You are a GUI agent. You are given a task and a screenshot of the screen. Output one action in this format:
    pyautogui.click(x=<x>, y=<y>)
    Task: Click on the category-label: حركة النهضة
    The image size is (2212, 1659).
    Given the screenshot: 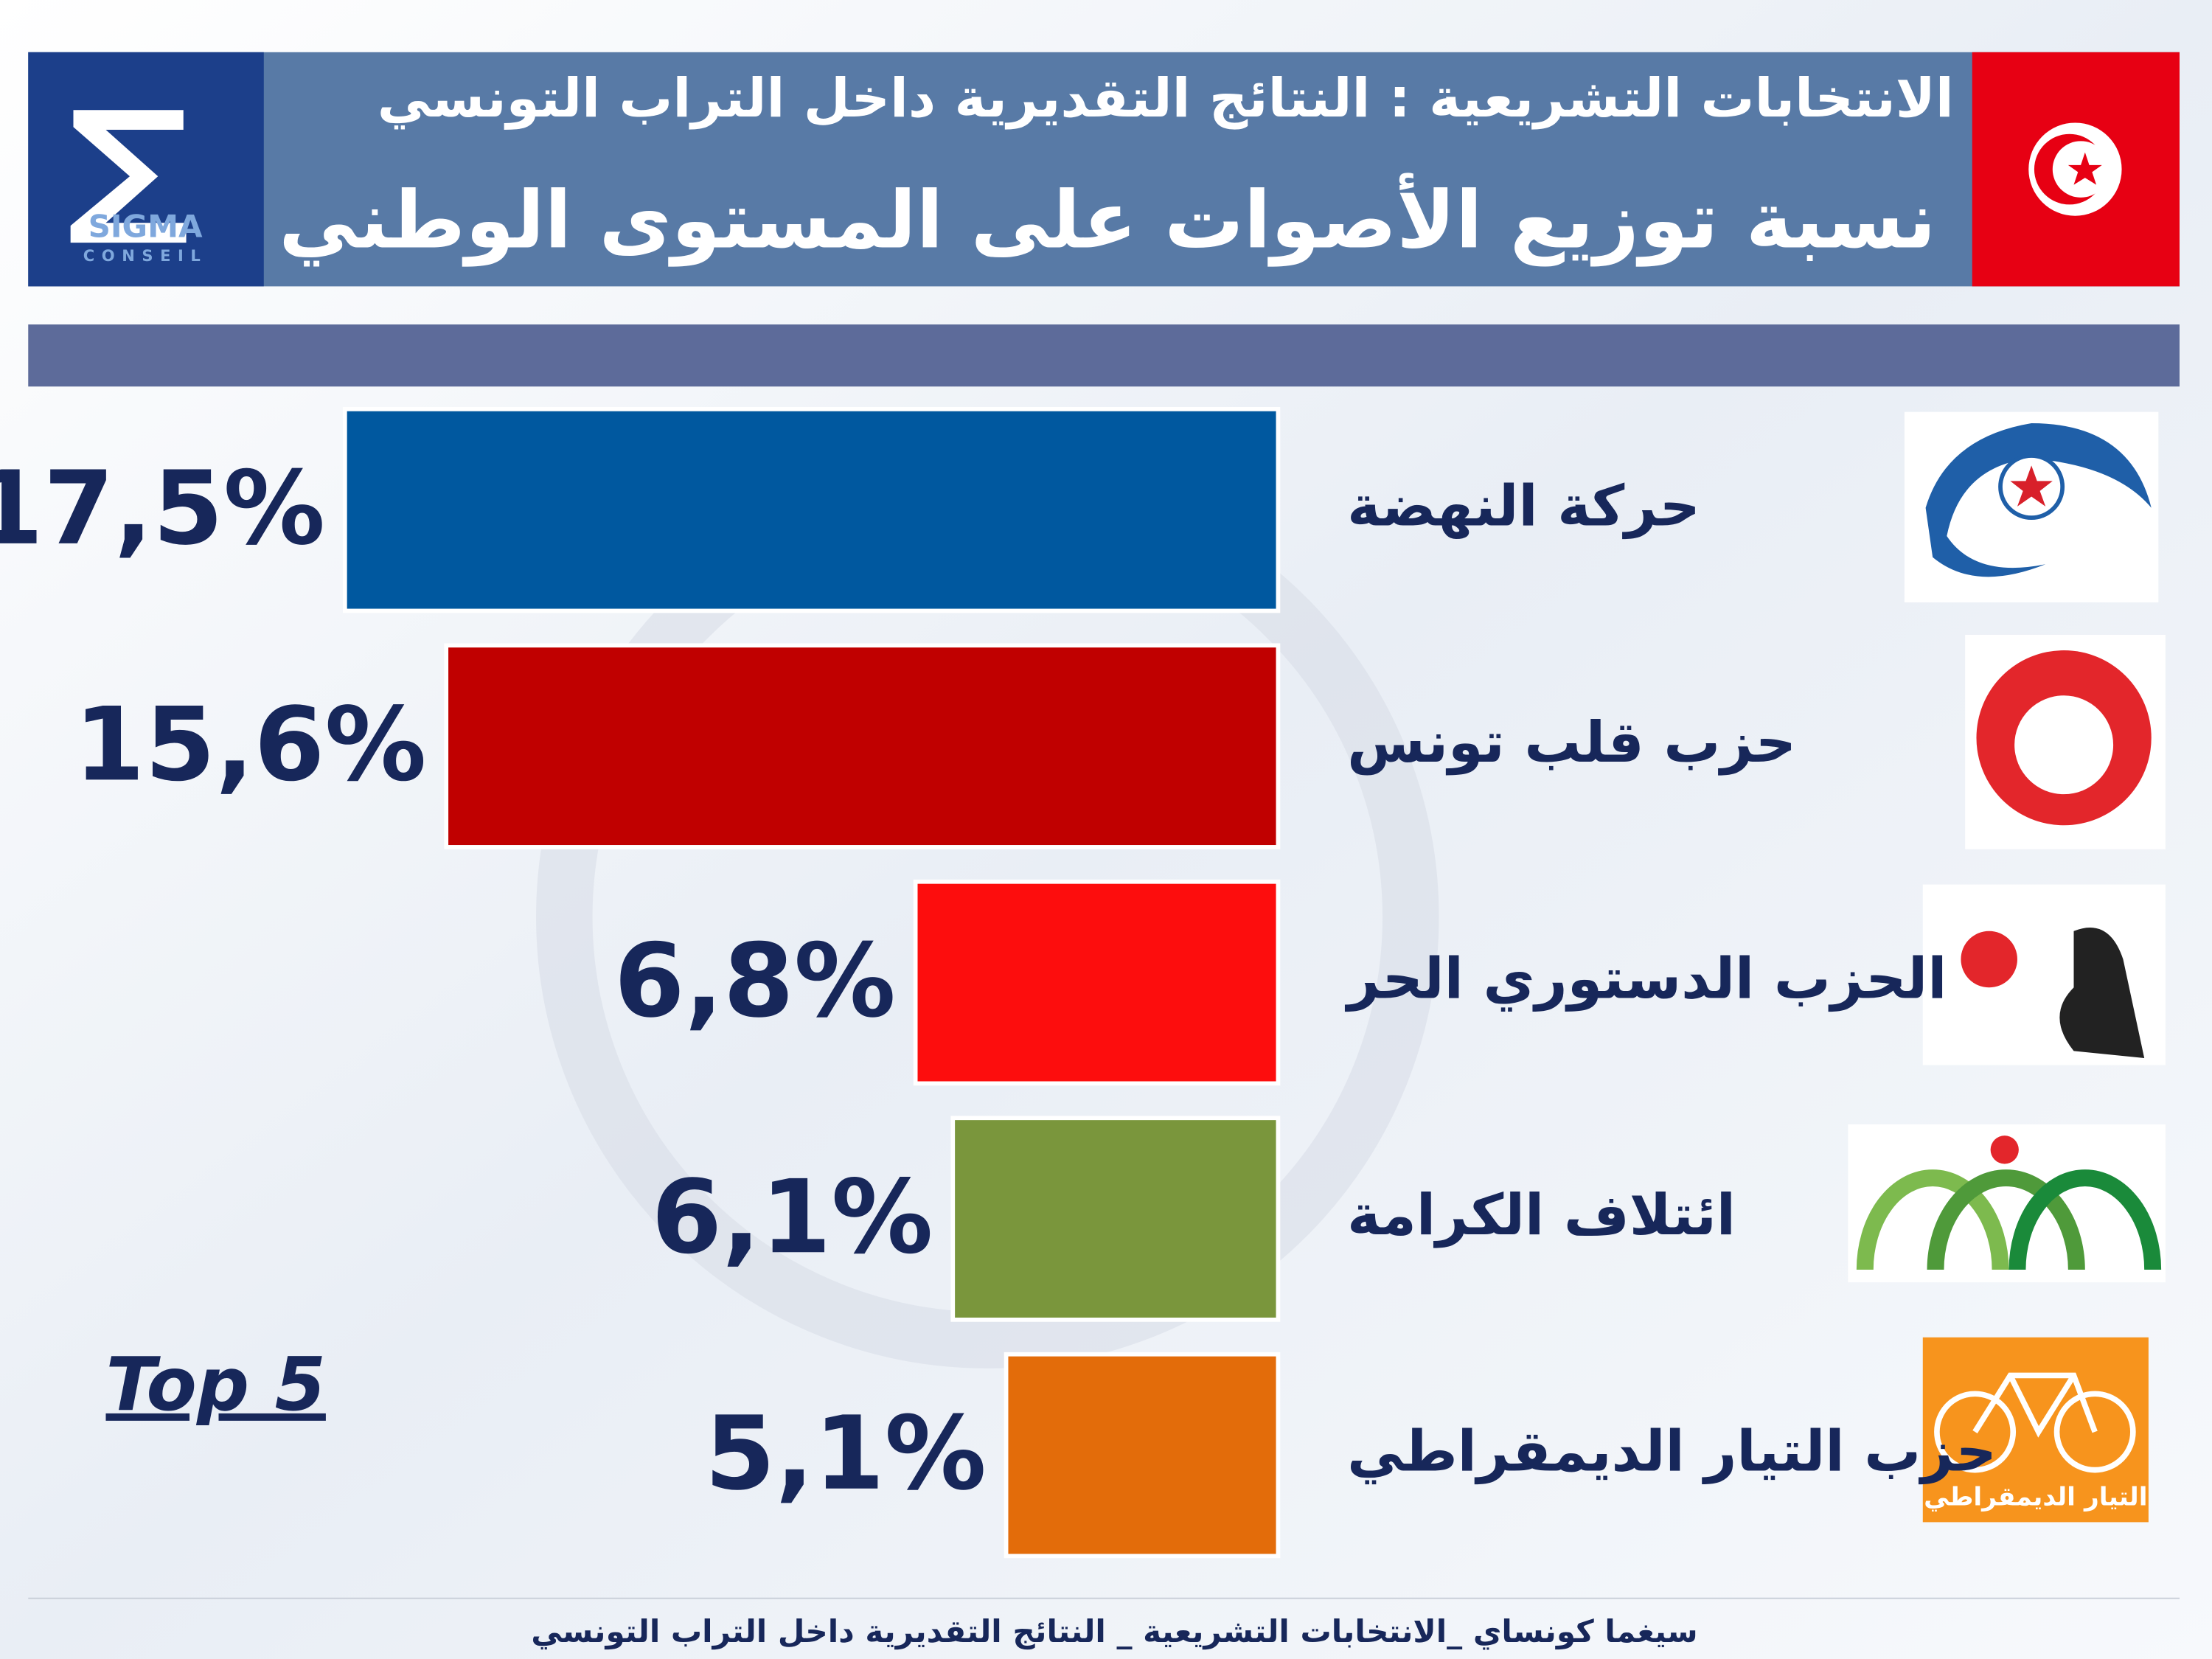 What is the action you would take?
    pyautogui.click(x=1523, y=507)
    